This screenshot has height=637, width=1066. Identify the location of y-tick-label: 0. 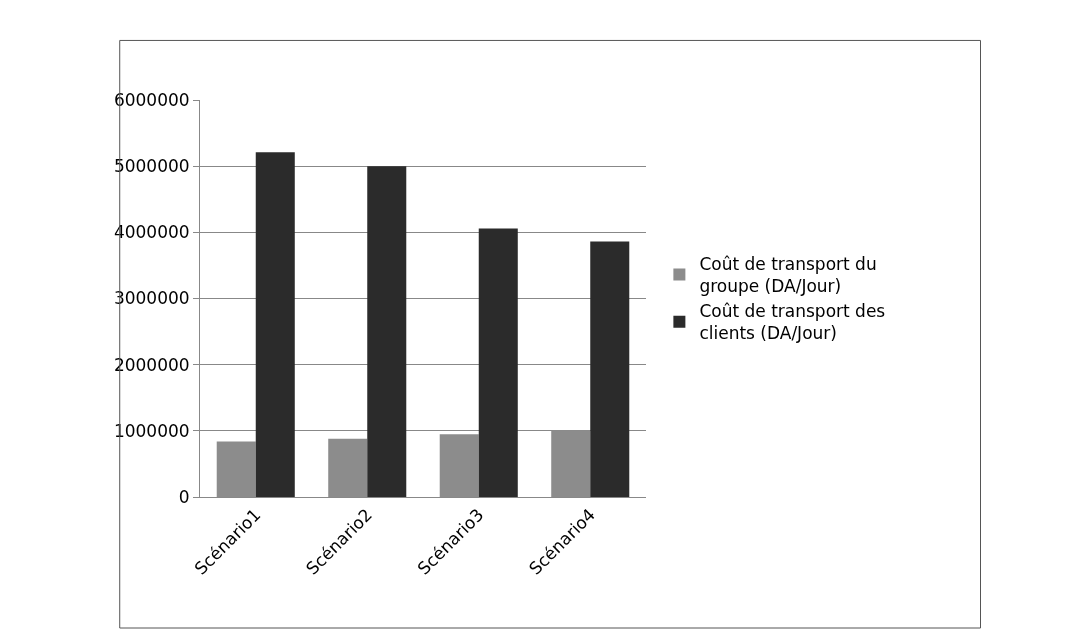
(184, 496).